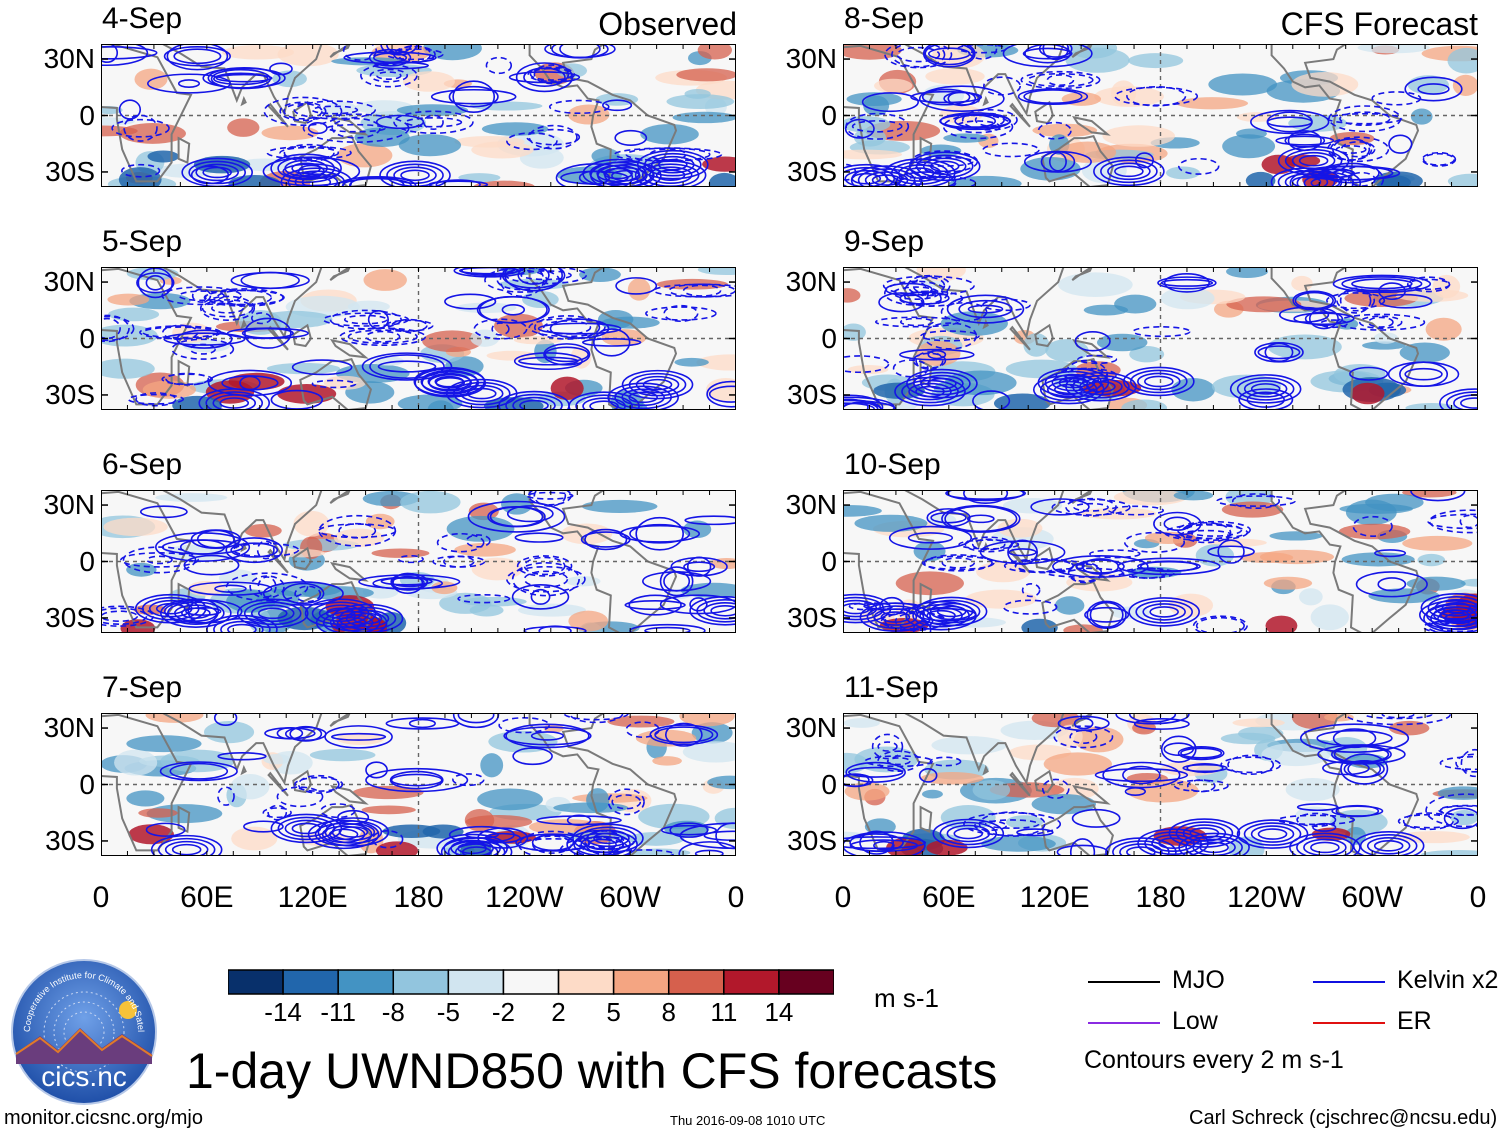 Image resolution: width=1510 pixels, height=1137 pixels. What do you see at coordinates (418, 115) in the screenshot?
I see `map-panel-4-sep` at bounding box center [418, 115].